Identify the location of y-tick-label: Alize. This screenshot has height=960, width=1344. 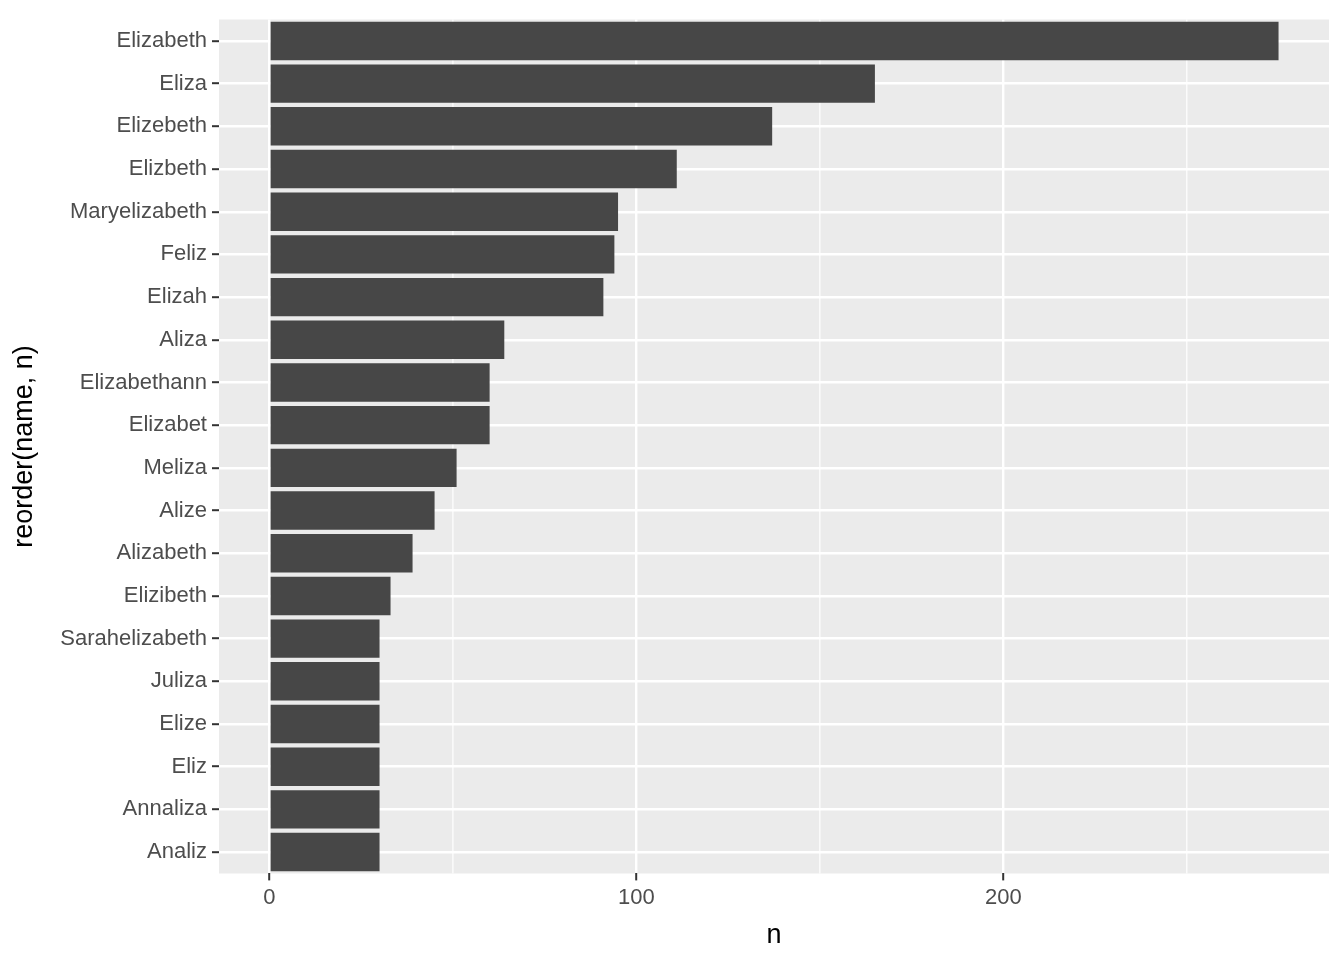
(183, 509).